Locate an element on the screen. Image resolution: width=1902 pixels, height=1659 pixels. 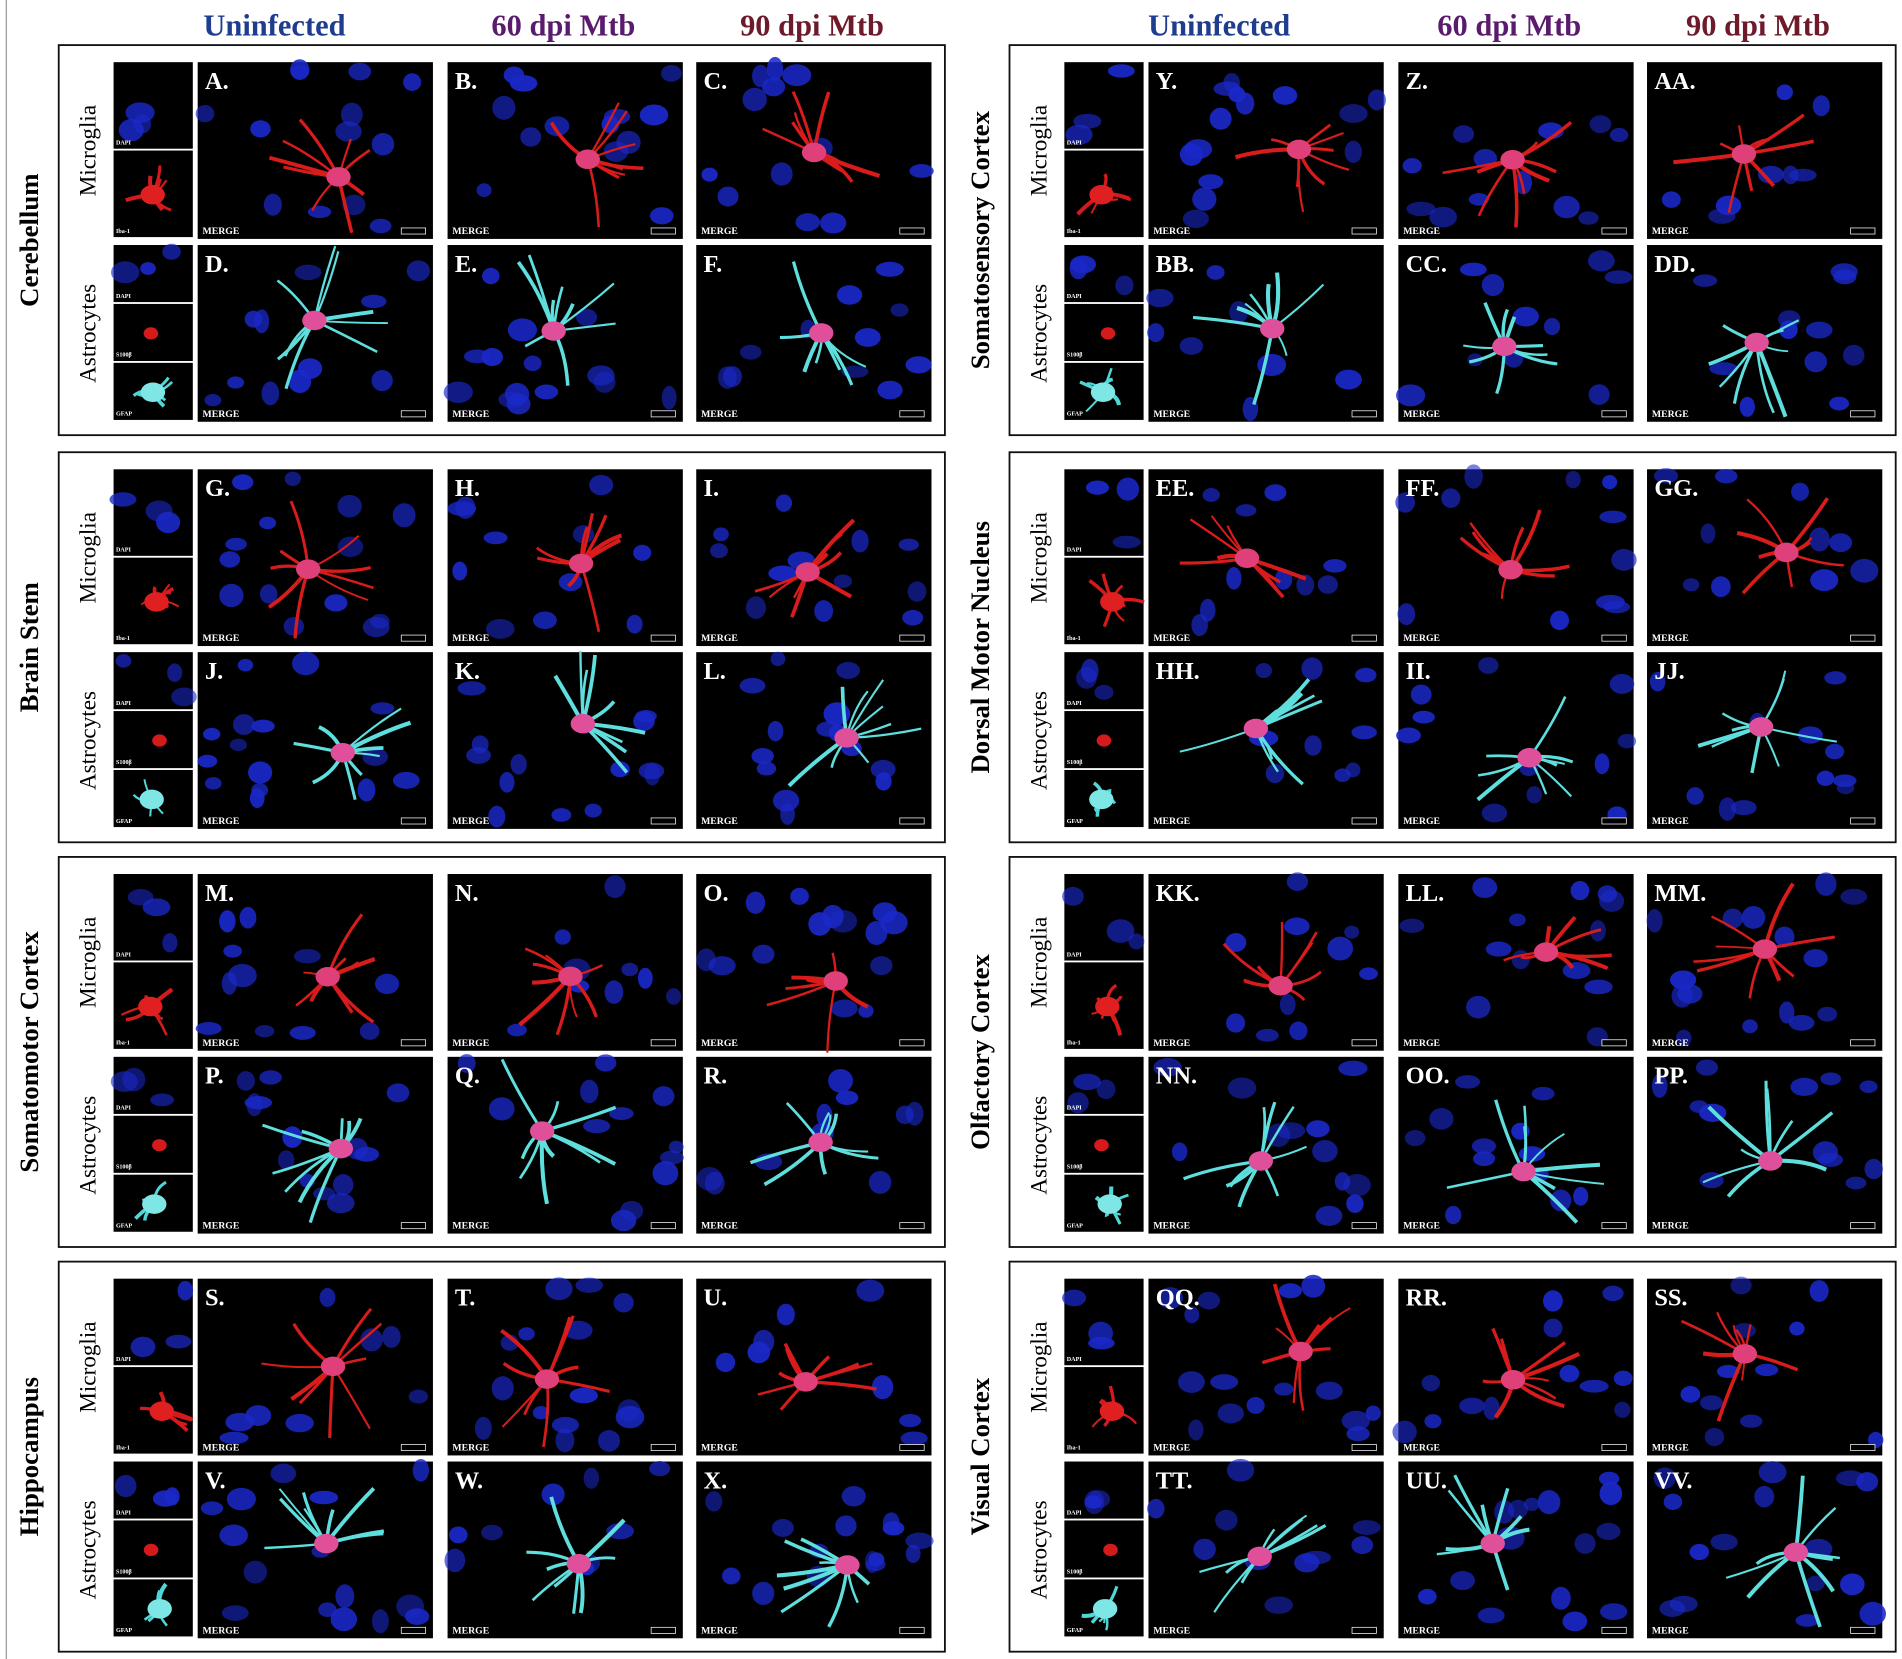
micrograph: VV. MERGE is located at coordinates (1767, 1550).